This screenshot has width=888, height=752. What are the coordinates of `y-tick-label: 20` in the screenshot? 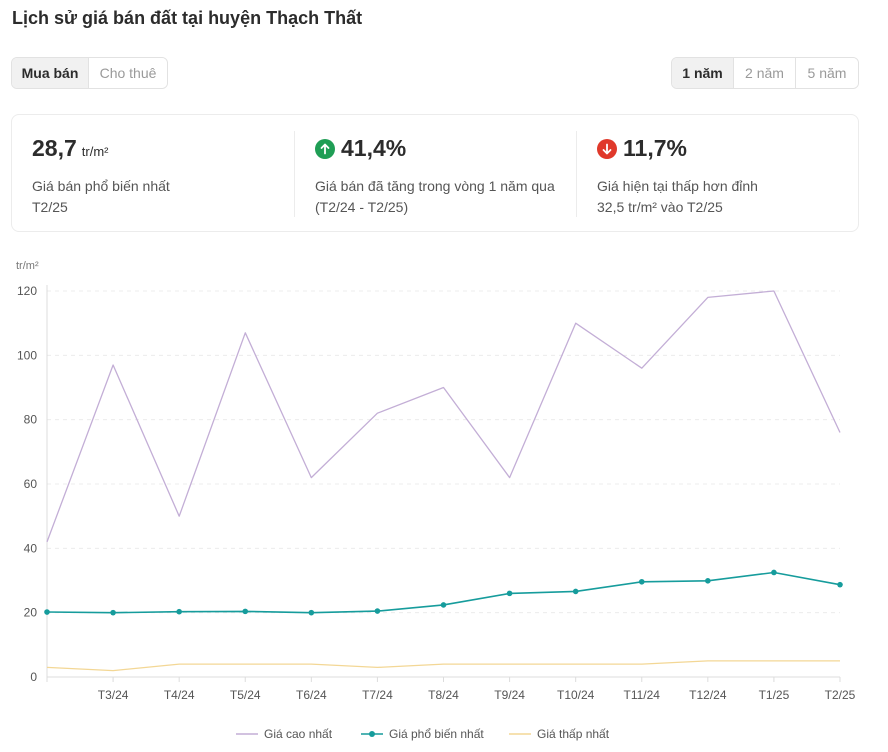 It's located at (31, 613).